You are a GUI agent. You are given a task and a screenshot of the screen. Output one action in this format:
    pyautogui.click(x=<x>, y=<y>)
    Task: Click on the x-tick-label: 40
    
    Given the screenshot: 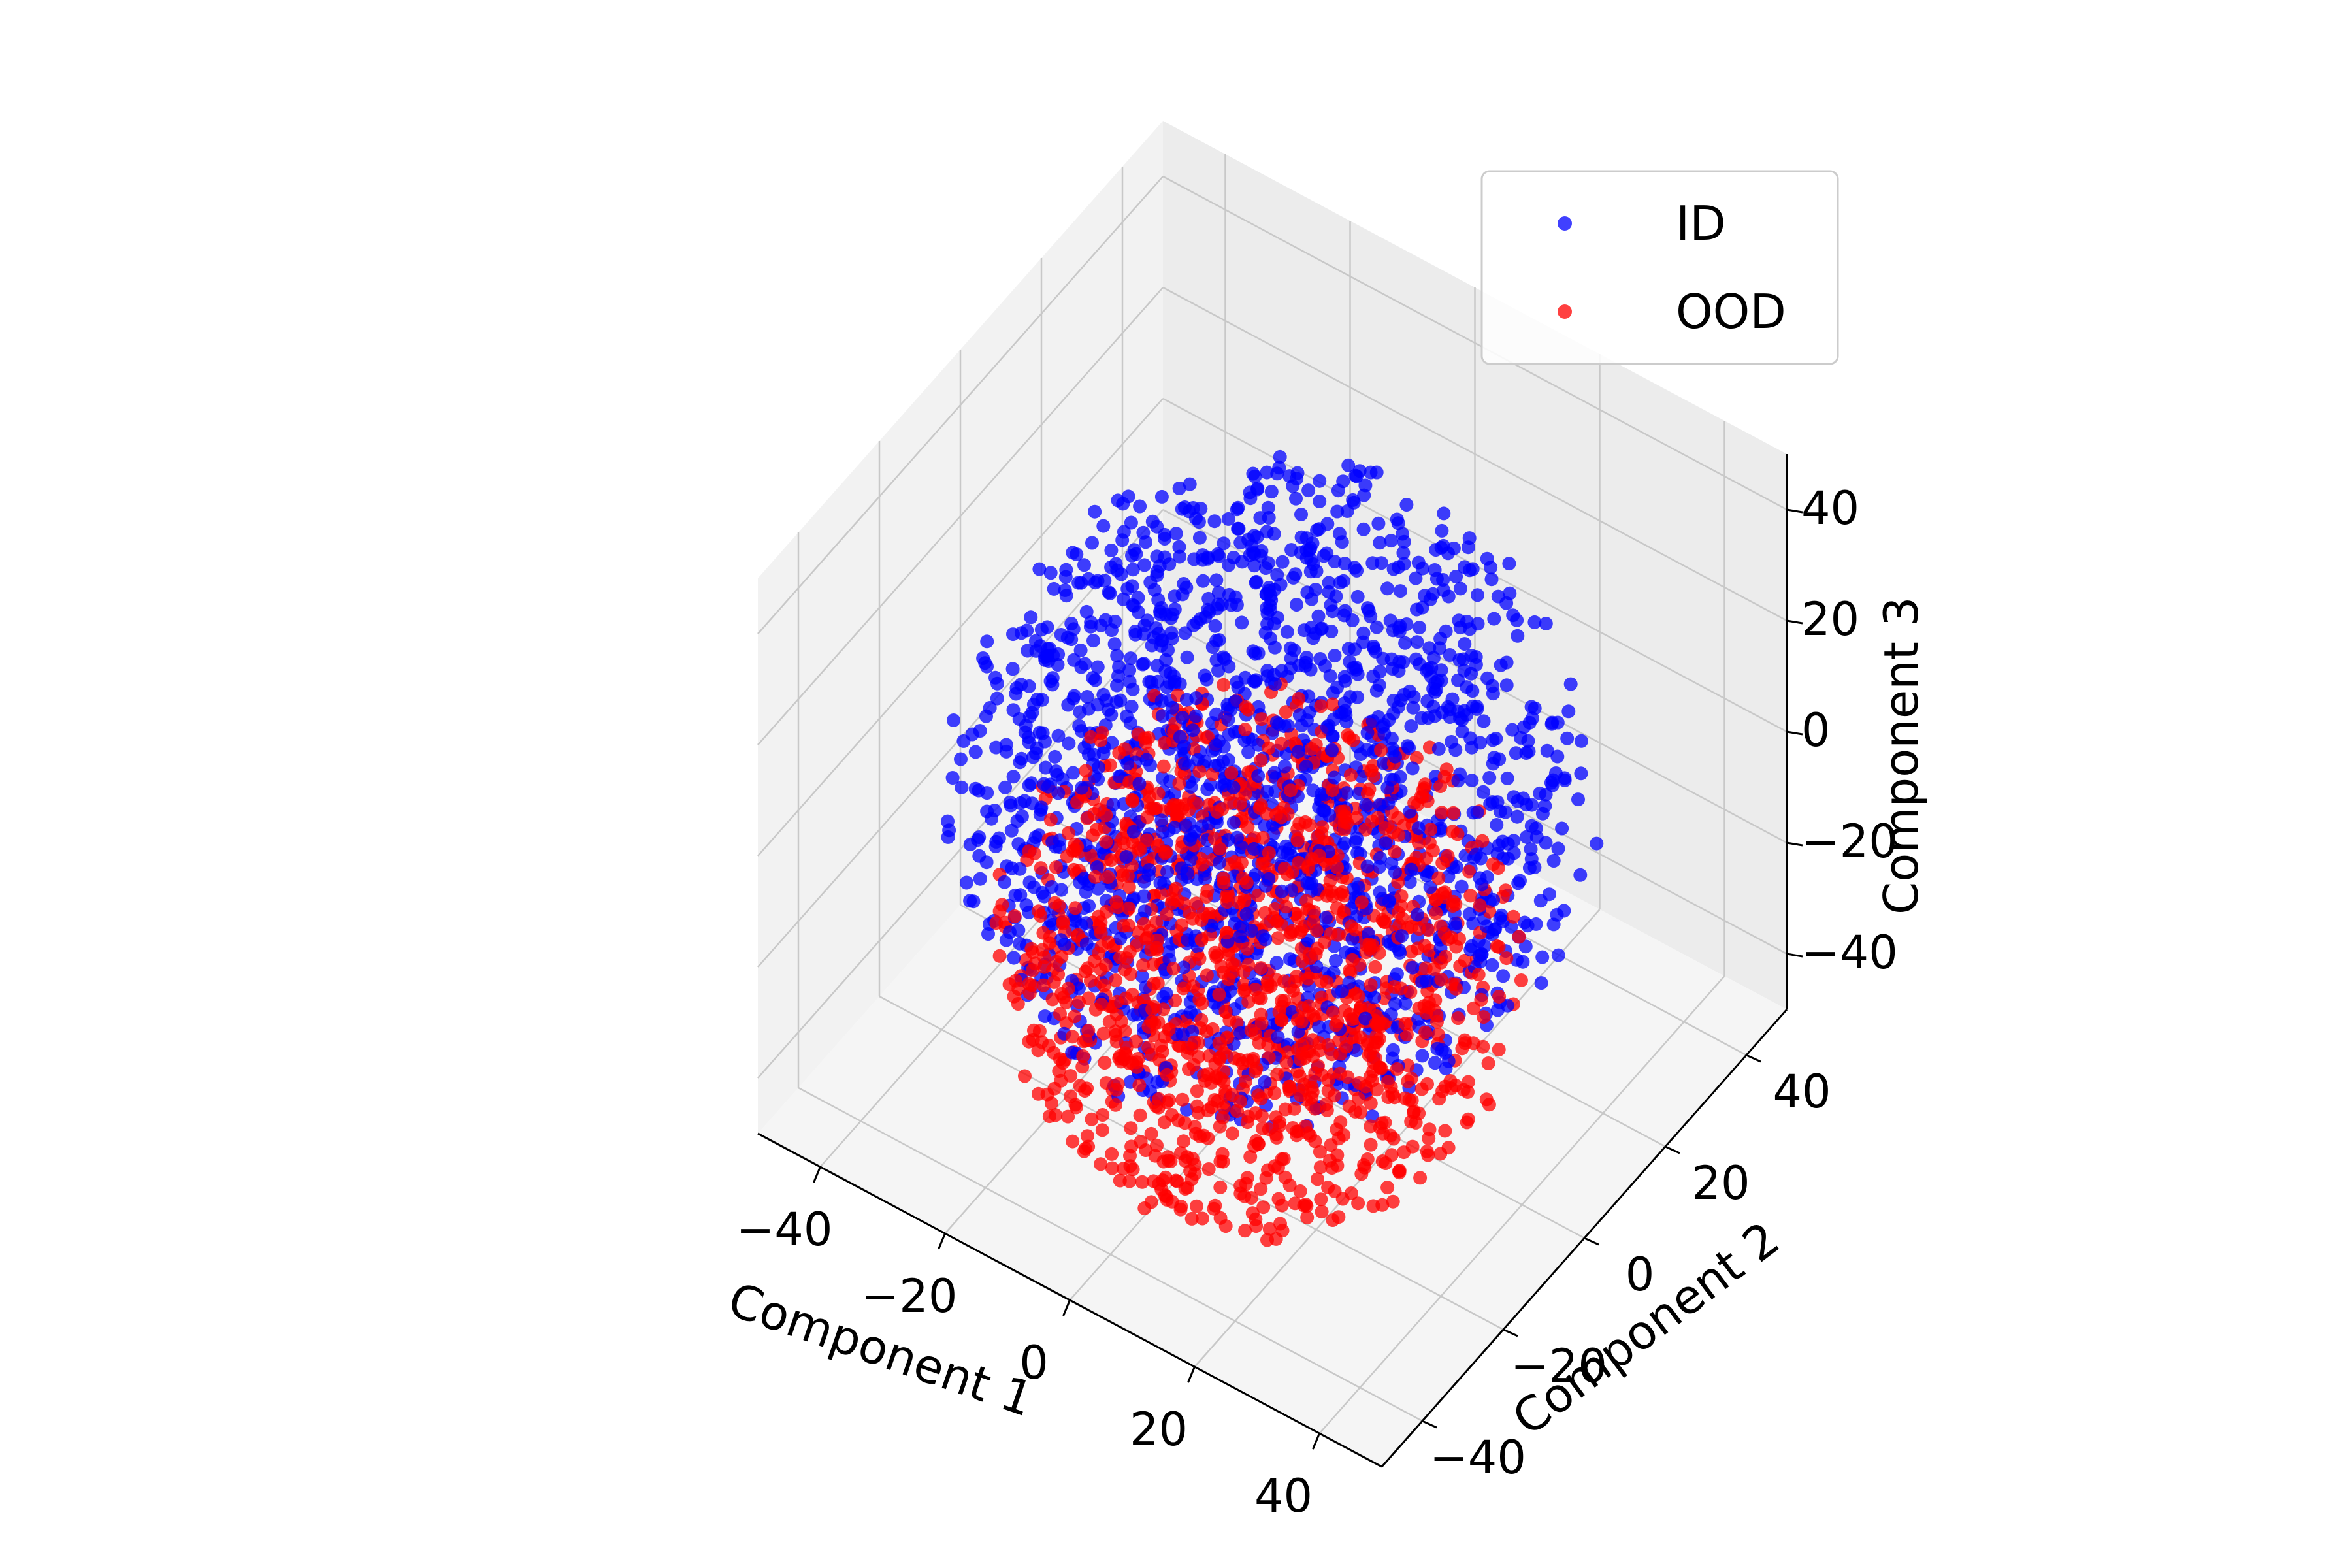 What is the action you would take?
    pyautogui.click(x=1283, y=1496)
    